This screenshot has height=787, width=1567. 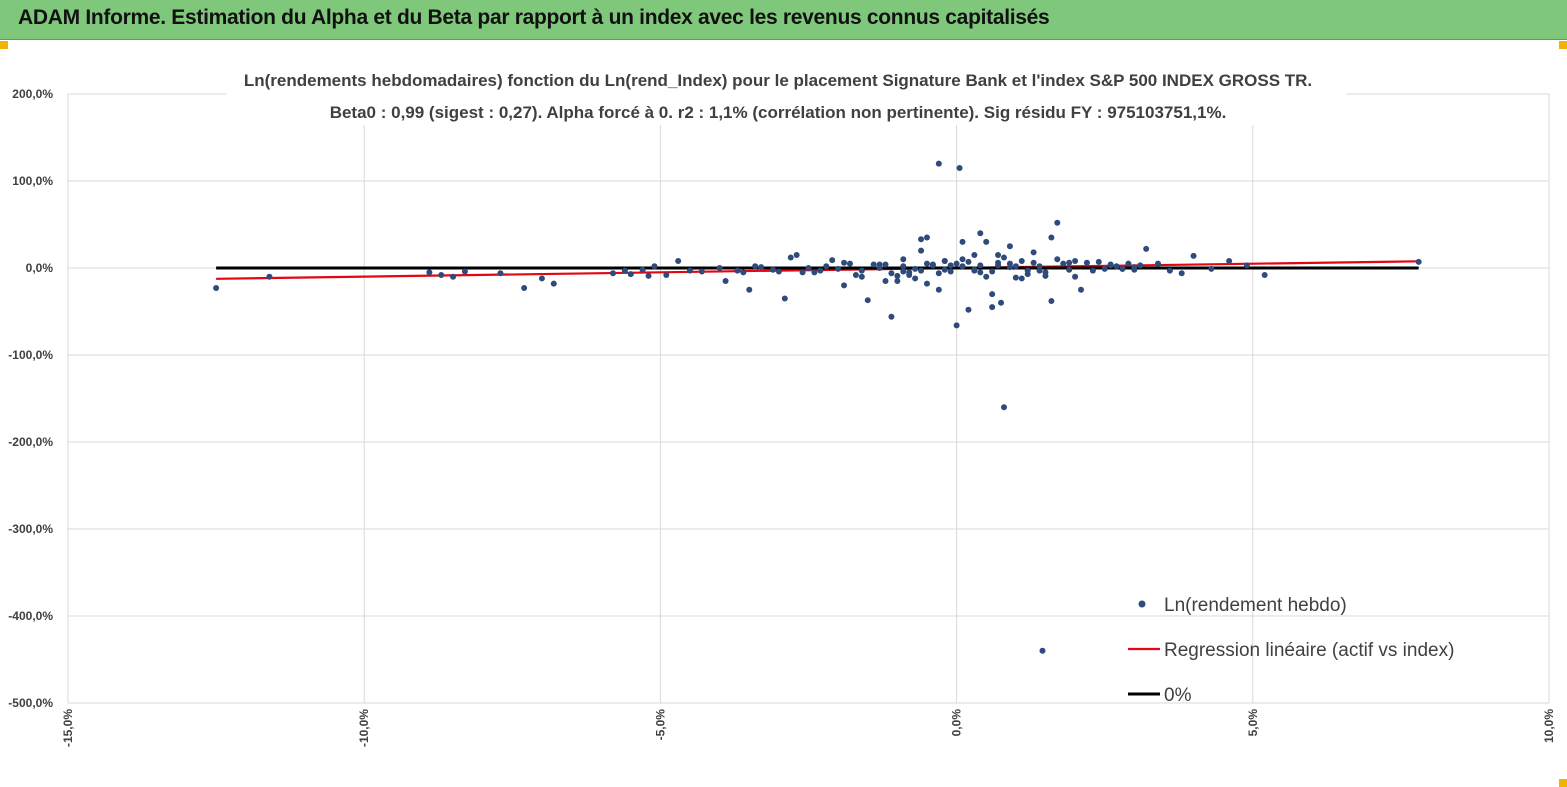 I want to click on regression-line, so click(x=817, y=270).